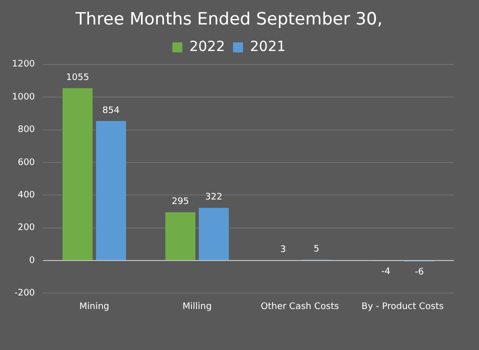  What do you see at coordinates (25, 293) in the screenshot?
I see `y-tick-label: -200` at bounding box center [25, 293].